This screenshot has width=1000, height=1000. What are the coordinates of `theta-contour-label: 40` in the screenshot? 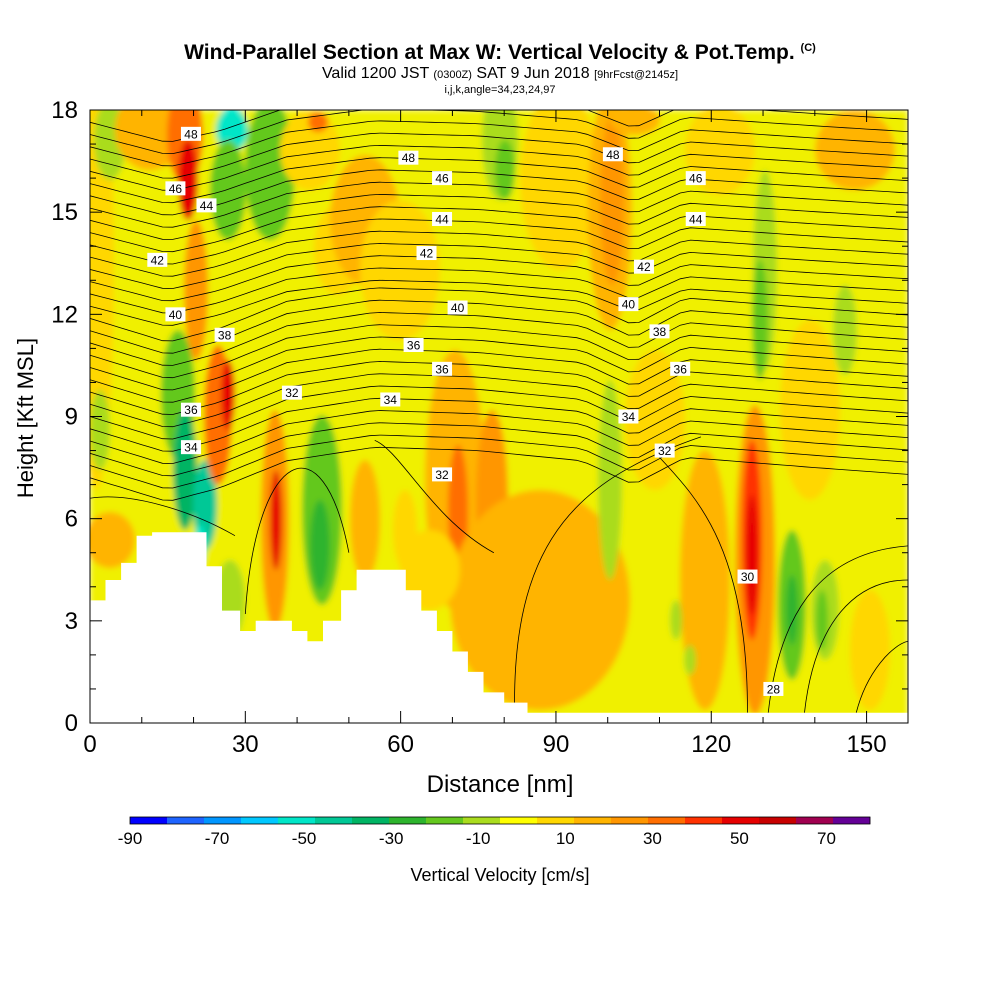 It's located at (628, 304).